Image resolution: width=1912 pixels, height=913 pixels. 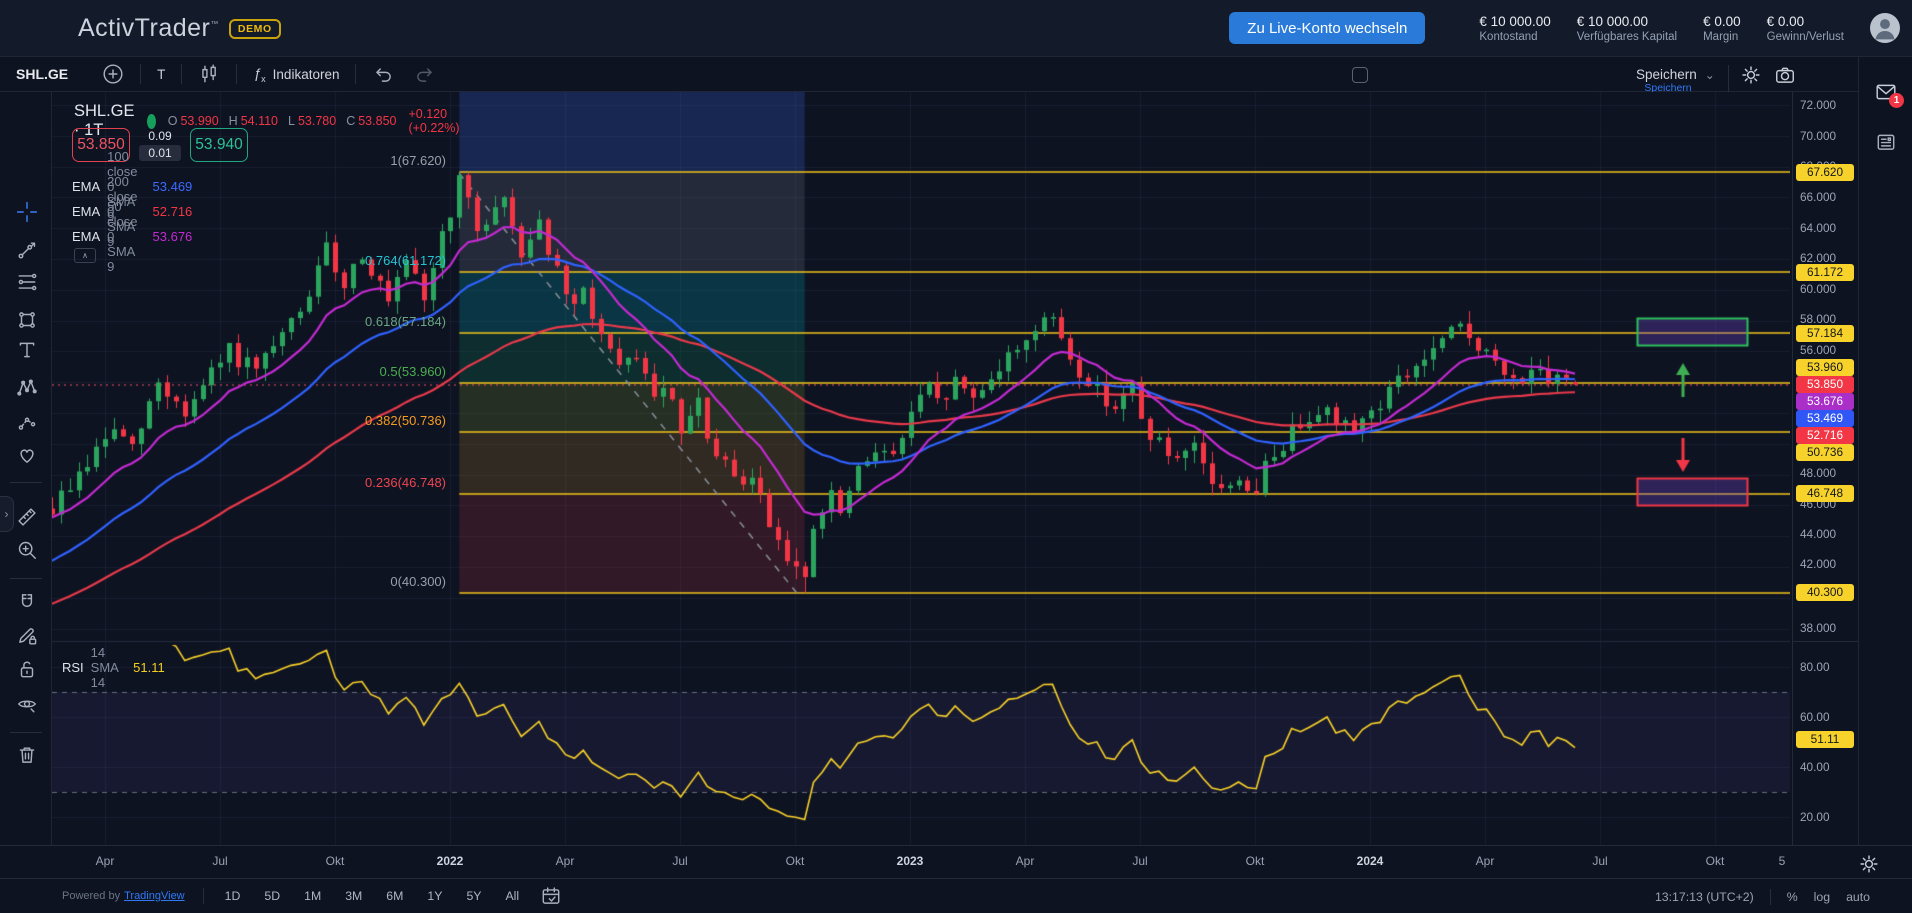 What do you see at coordinates (1818, 534) in the screenshot?
I see `price-axis-tick: 44.000` at bounding box center [1818, 534].